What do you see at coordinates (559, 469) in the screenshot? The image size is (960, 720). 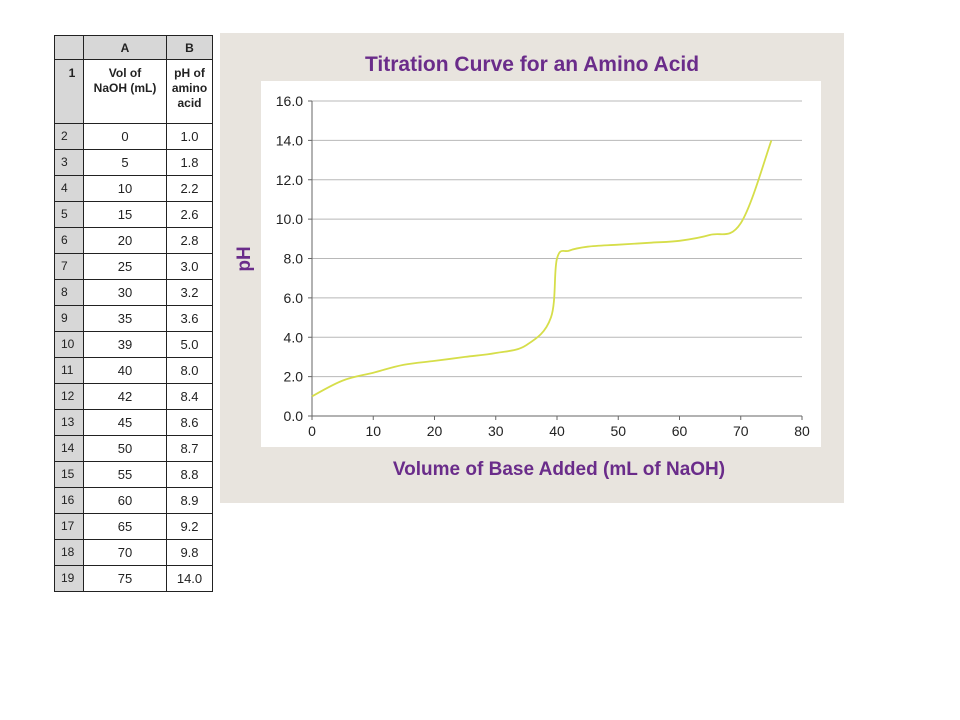 I see `x-axis-label: Volume of Base Added (mL of NaOH)` at bounding box center [559, 469].